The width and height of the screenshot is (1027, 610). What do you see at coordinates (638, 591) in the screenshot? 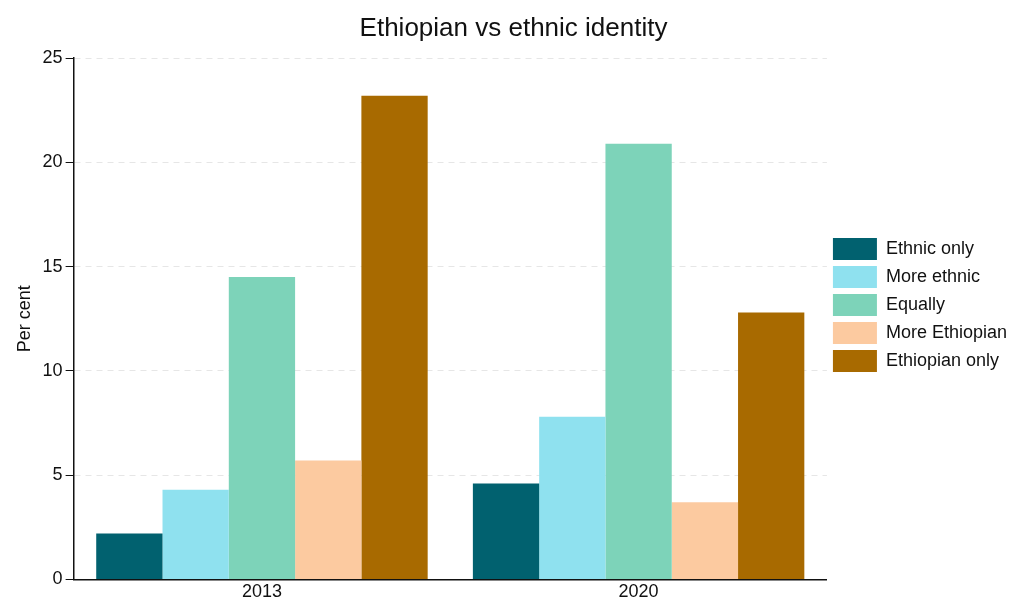
I see `x-tick-label: 2020` at bounding box center [638, 591].